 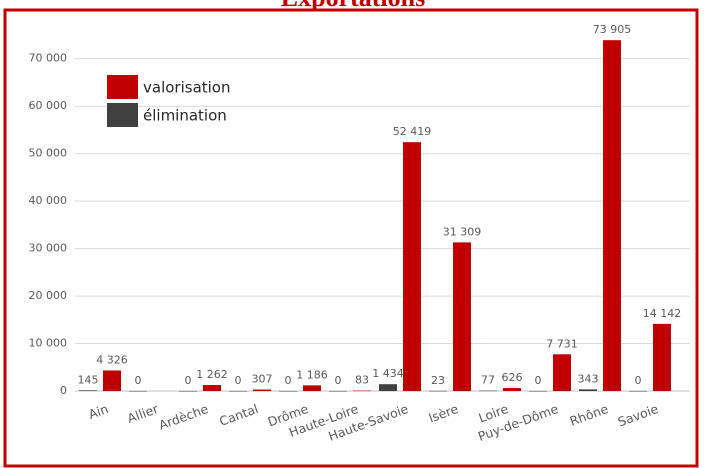 What do you see at coordinates (48, 105) in the screenshot?
I see `y-tick-label: 60 000` at bounding box center [48, 105].